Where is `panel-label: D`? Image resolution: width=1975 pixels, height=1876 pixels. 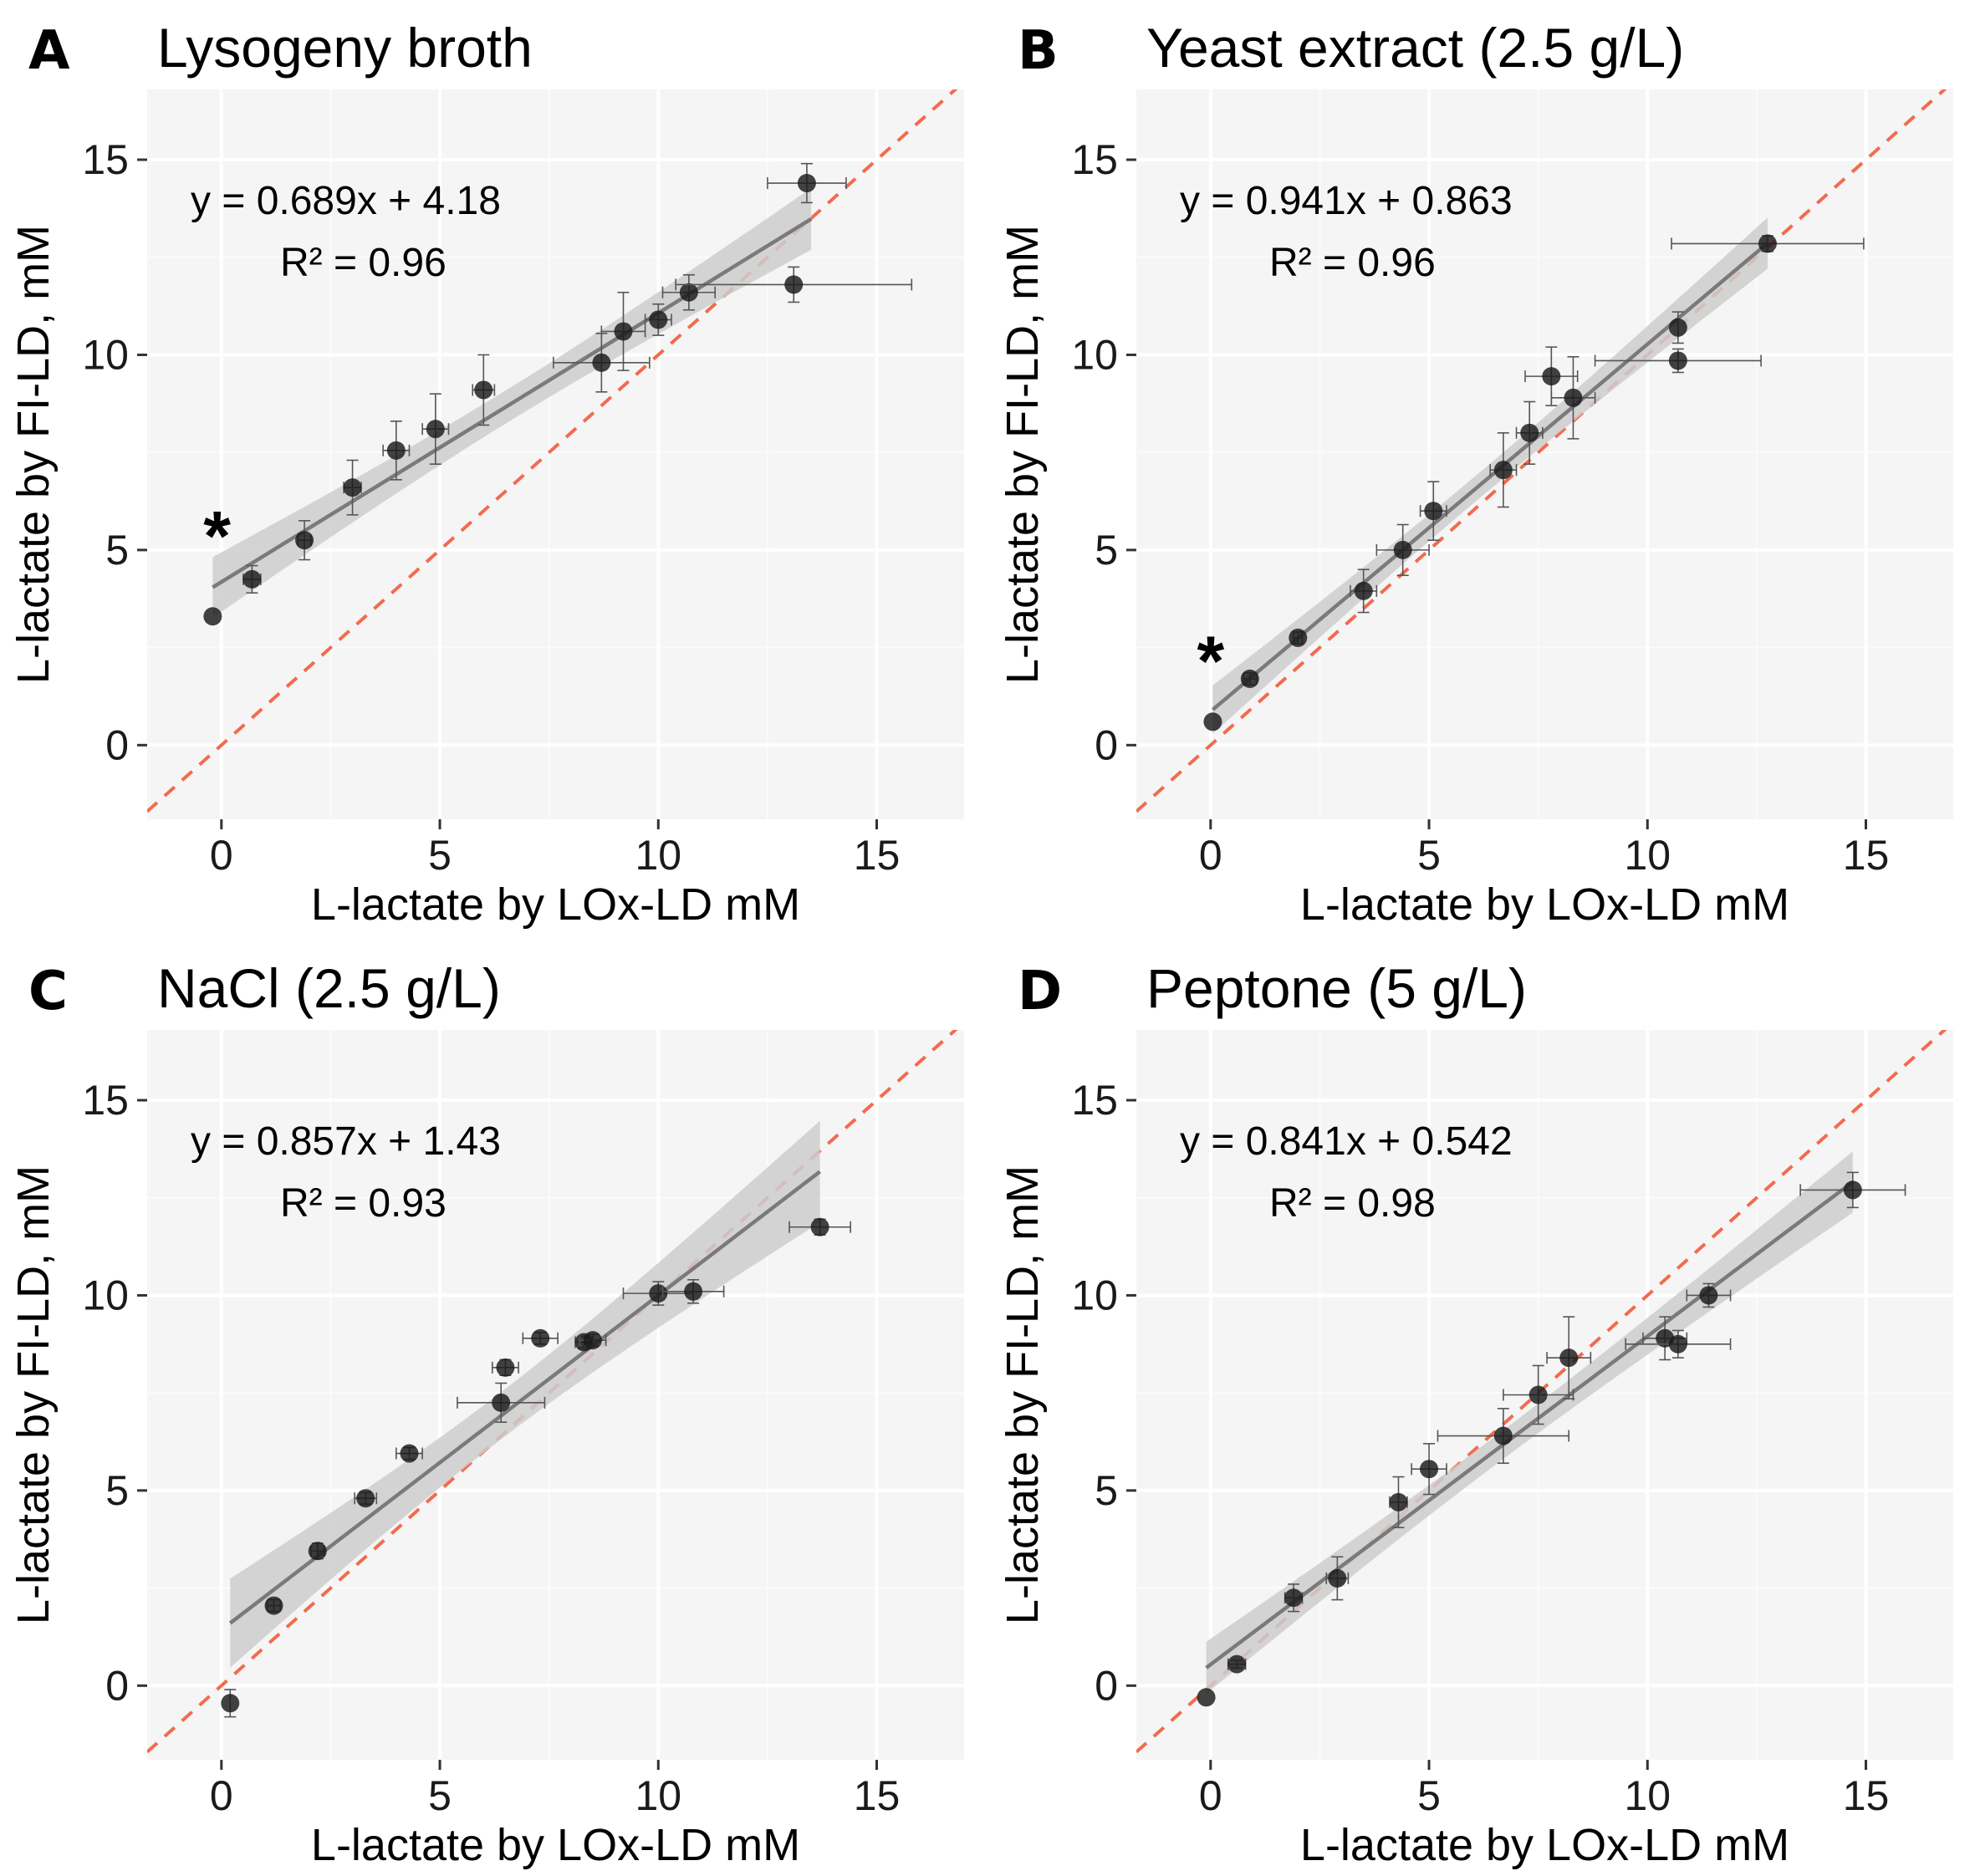
panel-label: D is located at coordinates (1040, 992).